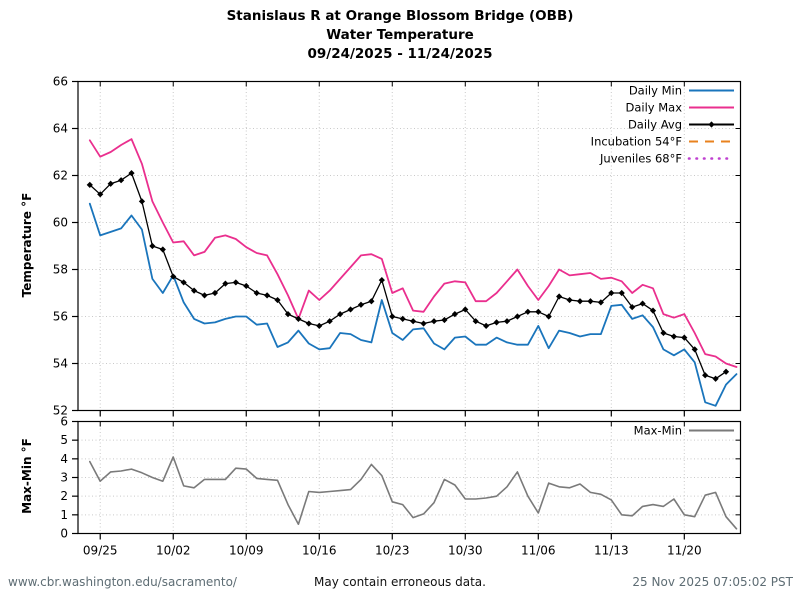  I want to click on tick-label: 54, so click(60, 364).